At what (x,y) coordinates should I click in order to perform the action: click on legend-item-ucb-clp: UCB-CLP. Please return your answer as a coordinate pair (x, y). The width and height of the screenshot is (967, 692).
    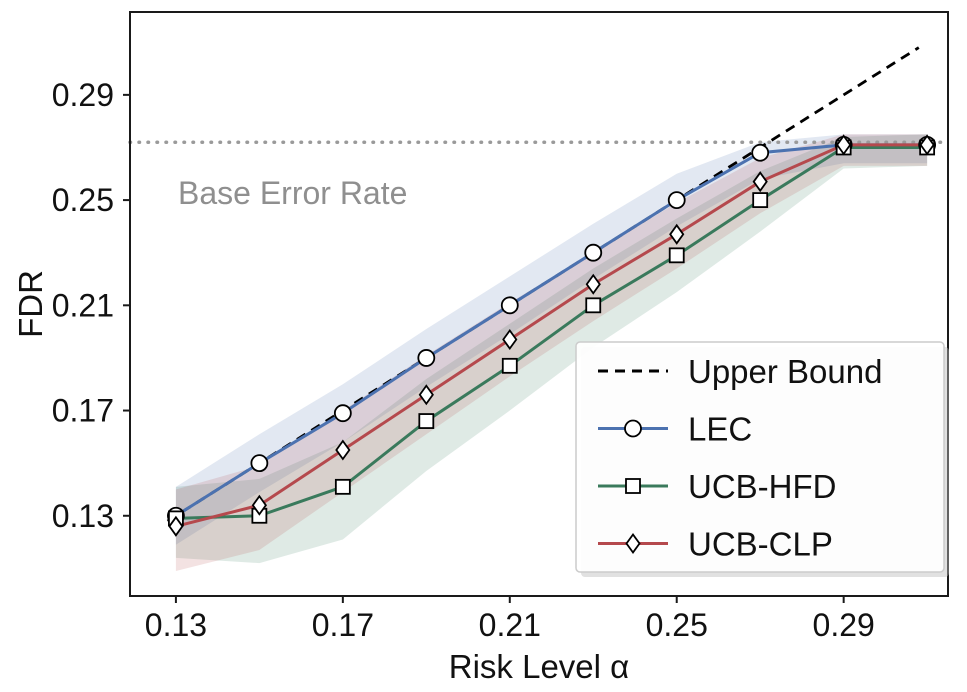
    Looking at the image, I should click on (715, 544).